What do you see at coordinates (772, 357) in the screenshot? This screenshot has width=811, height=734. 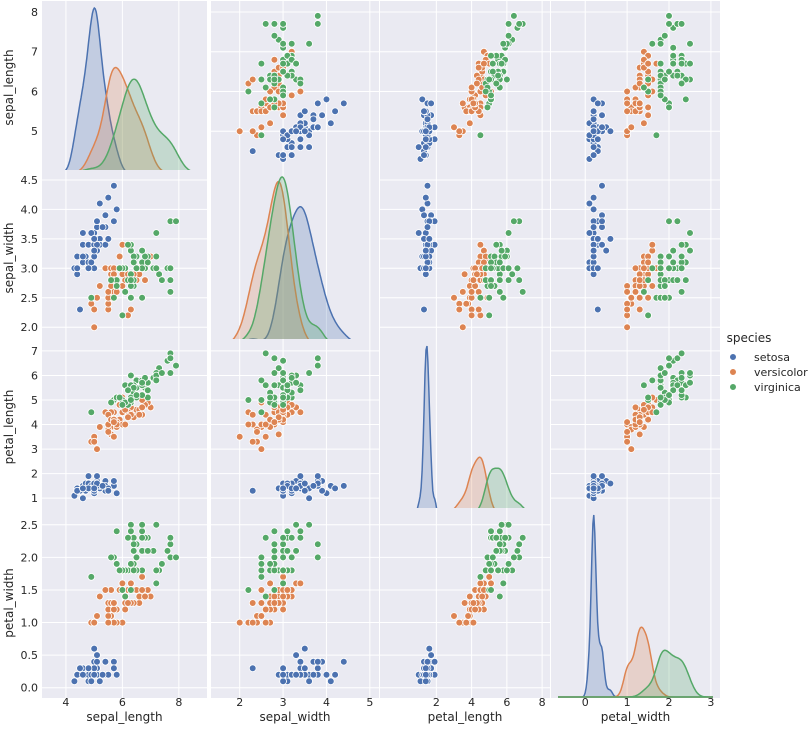 I see `legend-label-setosa: setosa` at bounding box center [772, 357].